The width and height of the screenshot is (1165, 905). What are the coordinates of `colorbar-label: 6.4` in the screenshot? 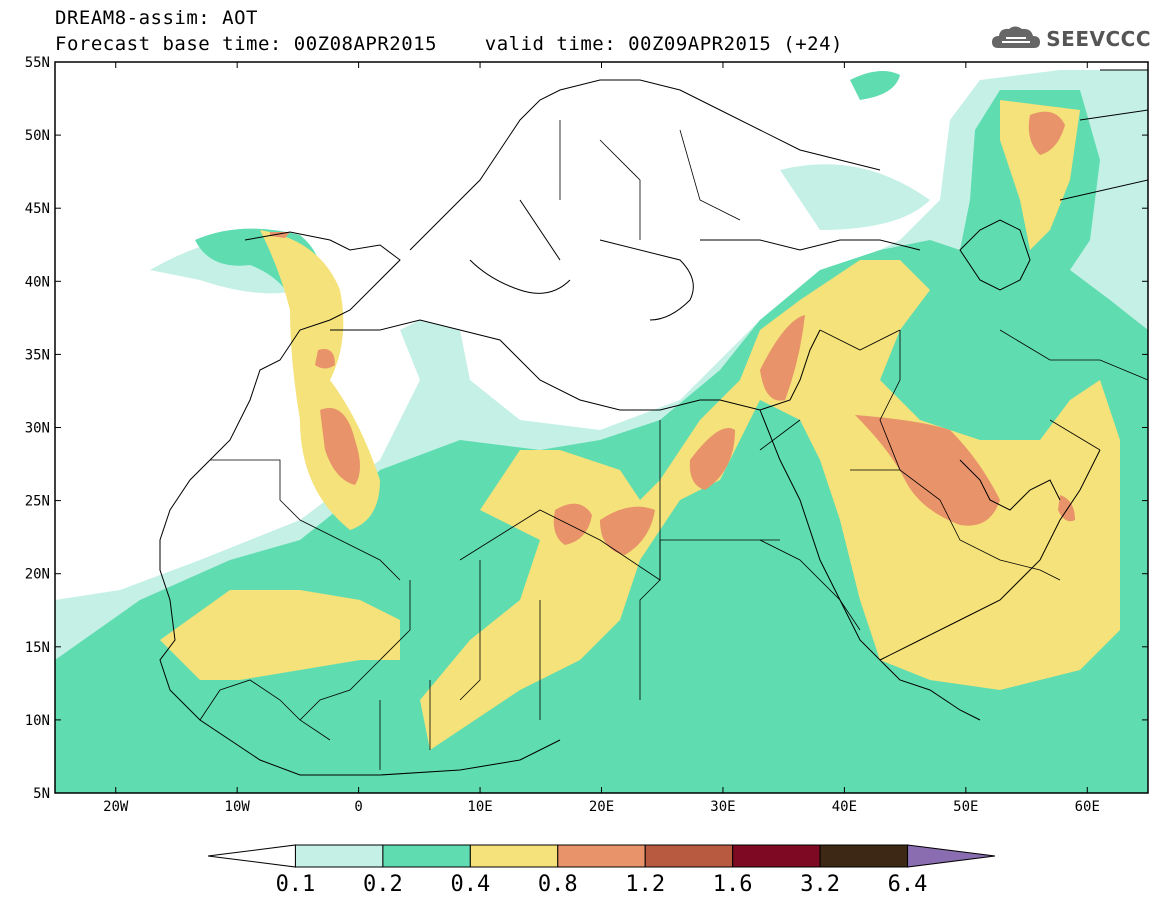 It's located at (908, 884).